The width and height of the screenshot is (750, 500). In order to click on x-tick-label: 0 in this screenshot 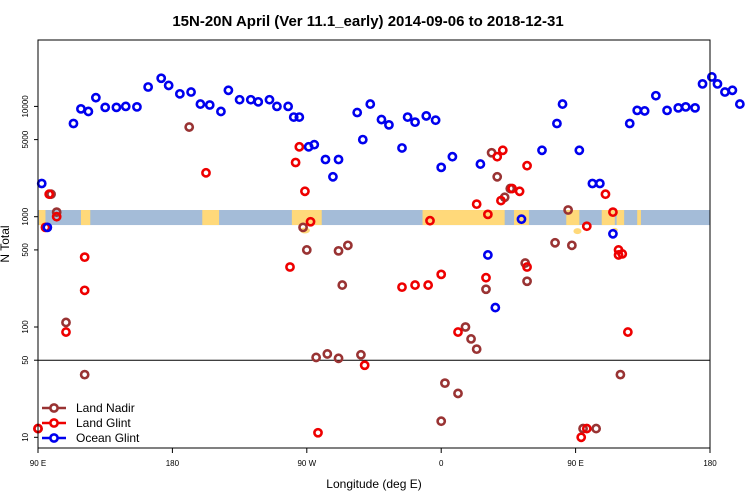, I will do `click(441, 463)`.